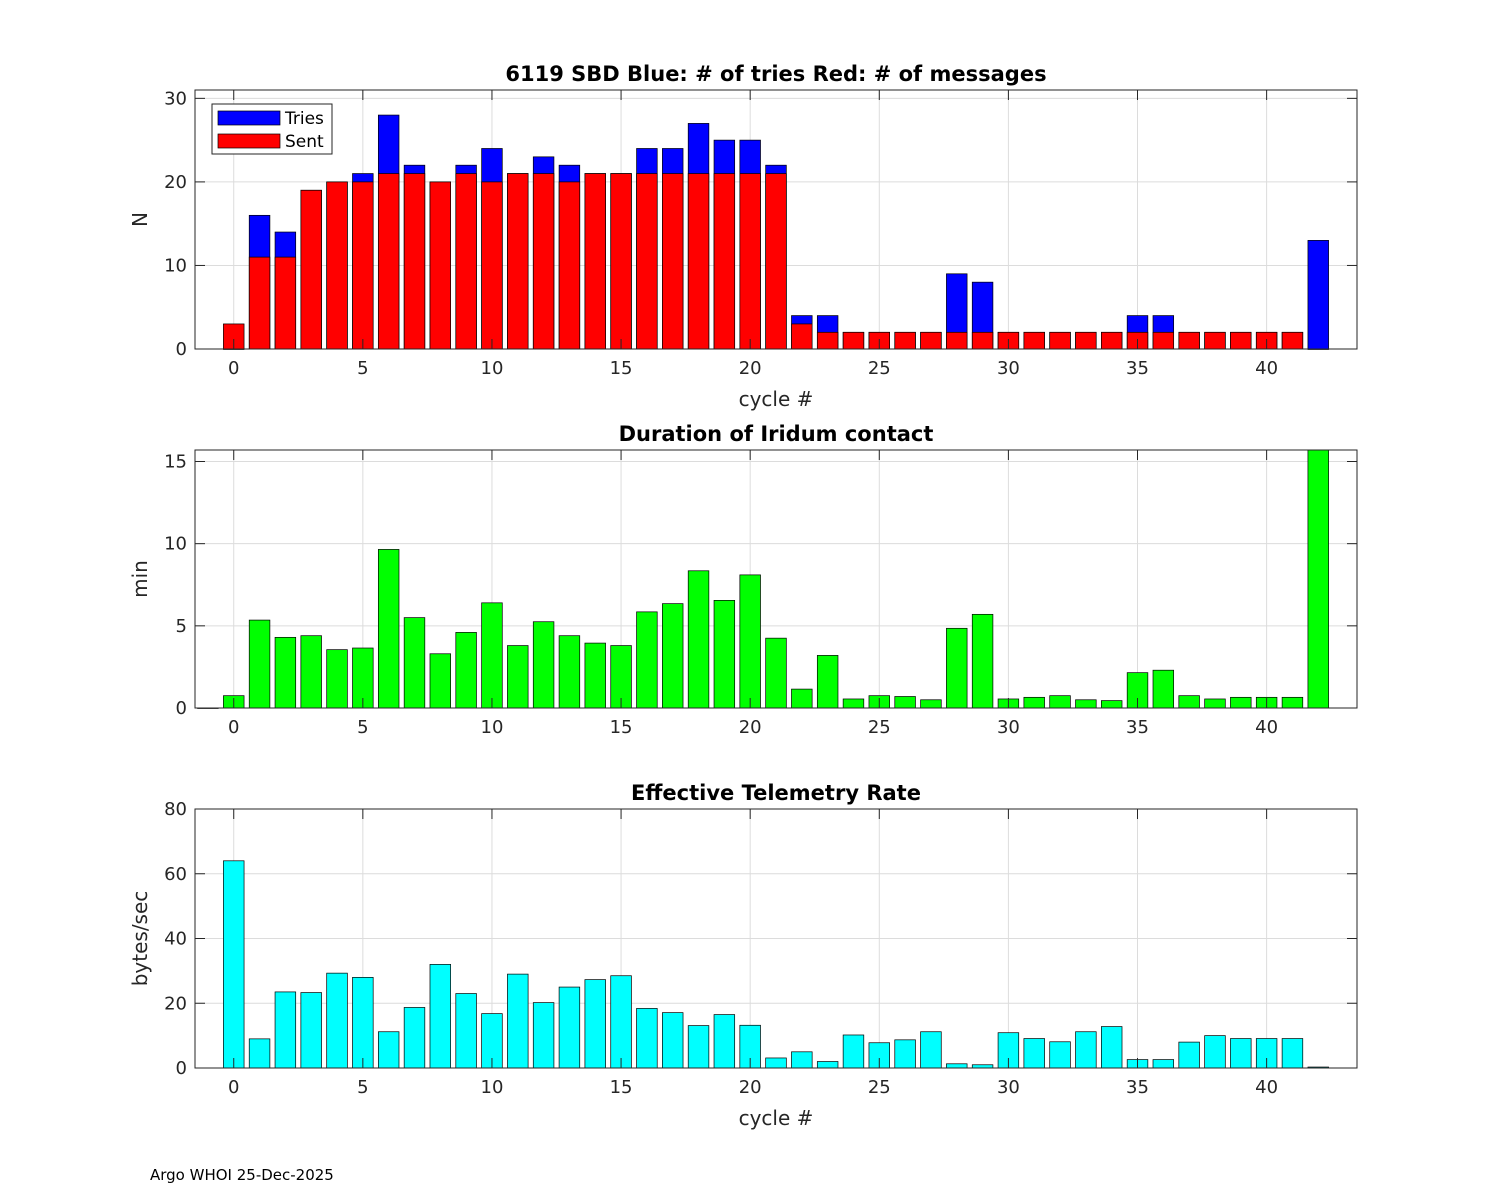 This screenshot has height=1200, width=1500. What do you see at coordinates (776, 434) in the screenshot?
I see `chart-title: Duration of Iridum contact` at bounding box center [776, 434].